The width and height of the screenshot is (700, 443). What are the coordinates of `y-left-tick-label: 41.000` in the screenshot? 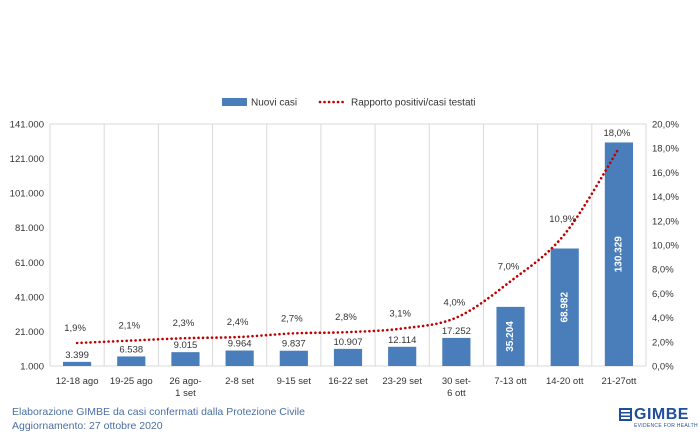 It's located at (29, 297).